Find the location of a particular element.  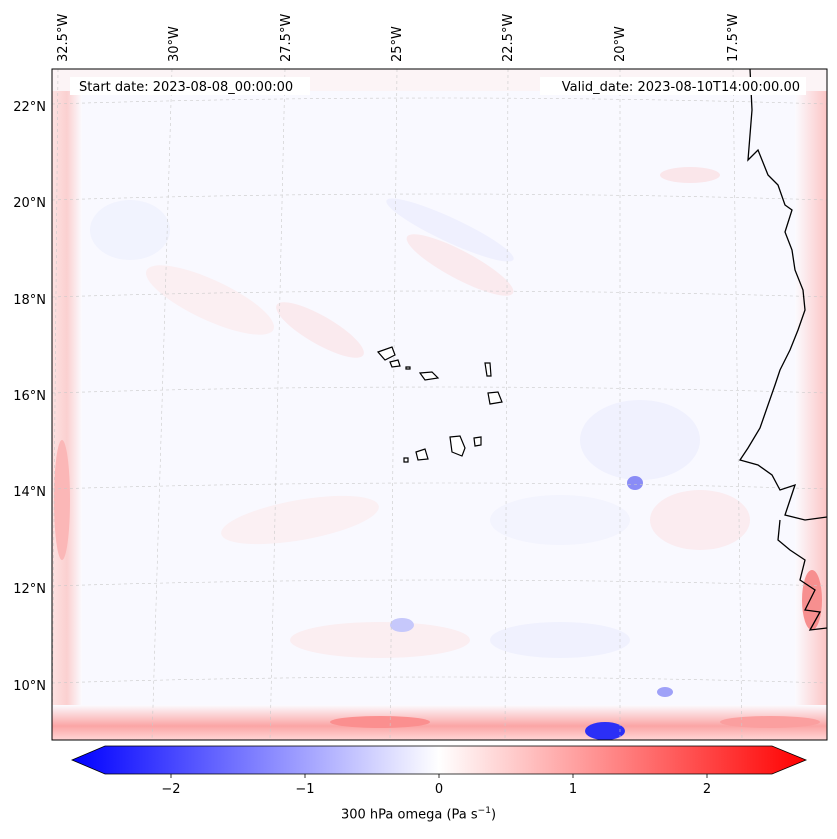

lon-label: 30°W is located at coordinates (174, 44).